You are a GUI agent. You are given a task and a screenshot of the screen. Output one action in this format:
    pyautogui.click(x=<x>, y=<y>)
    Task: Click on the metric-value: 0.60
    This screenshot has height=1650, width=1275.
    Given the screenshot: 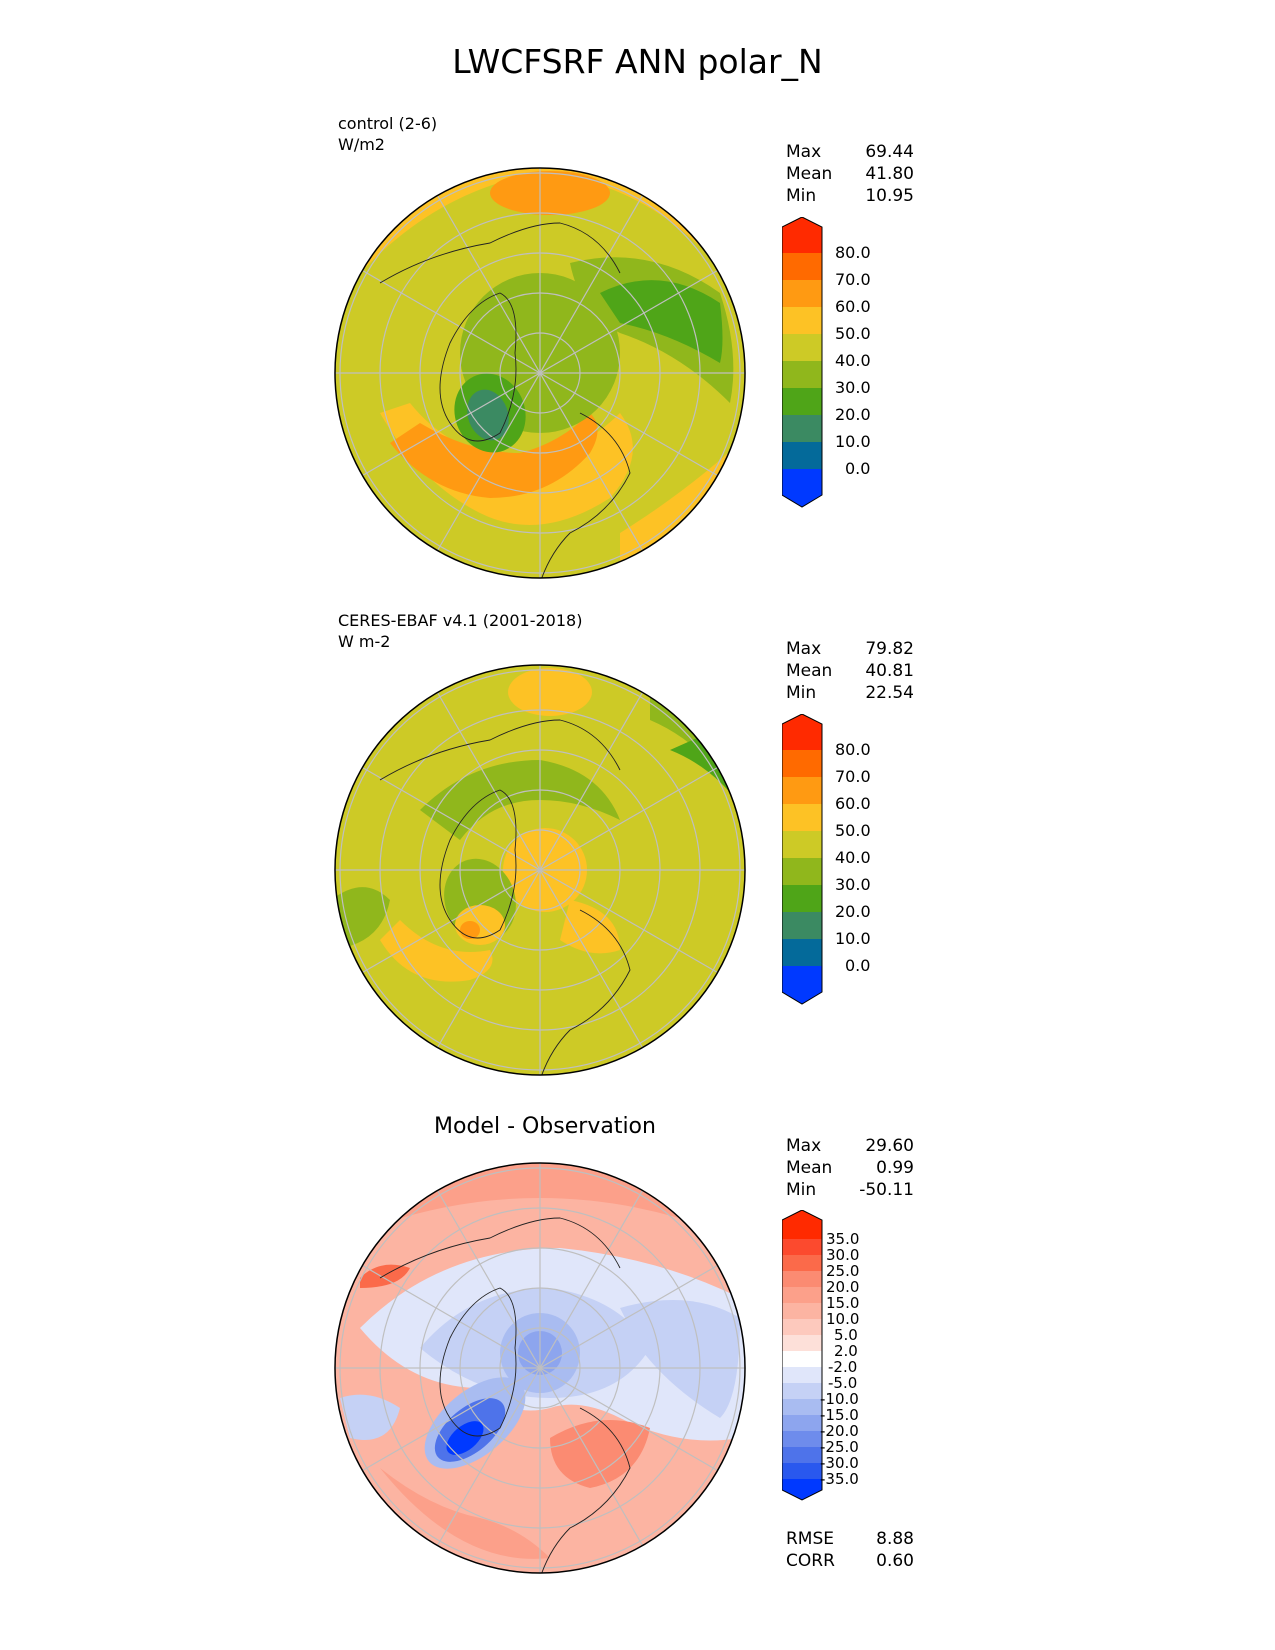 What is the action you would take?
    pyautogui.click(x=895, y=1561)
    